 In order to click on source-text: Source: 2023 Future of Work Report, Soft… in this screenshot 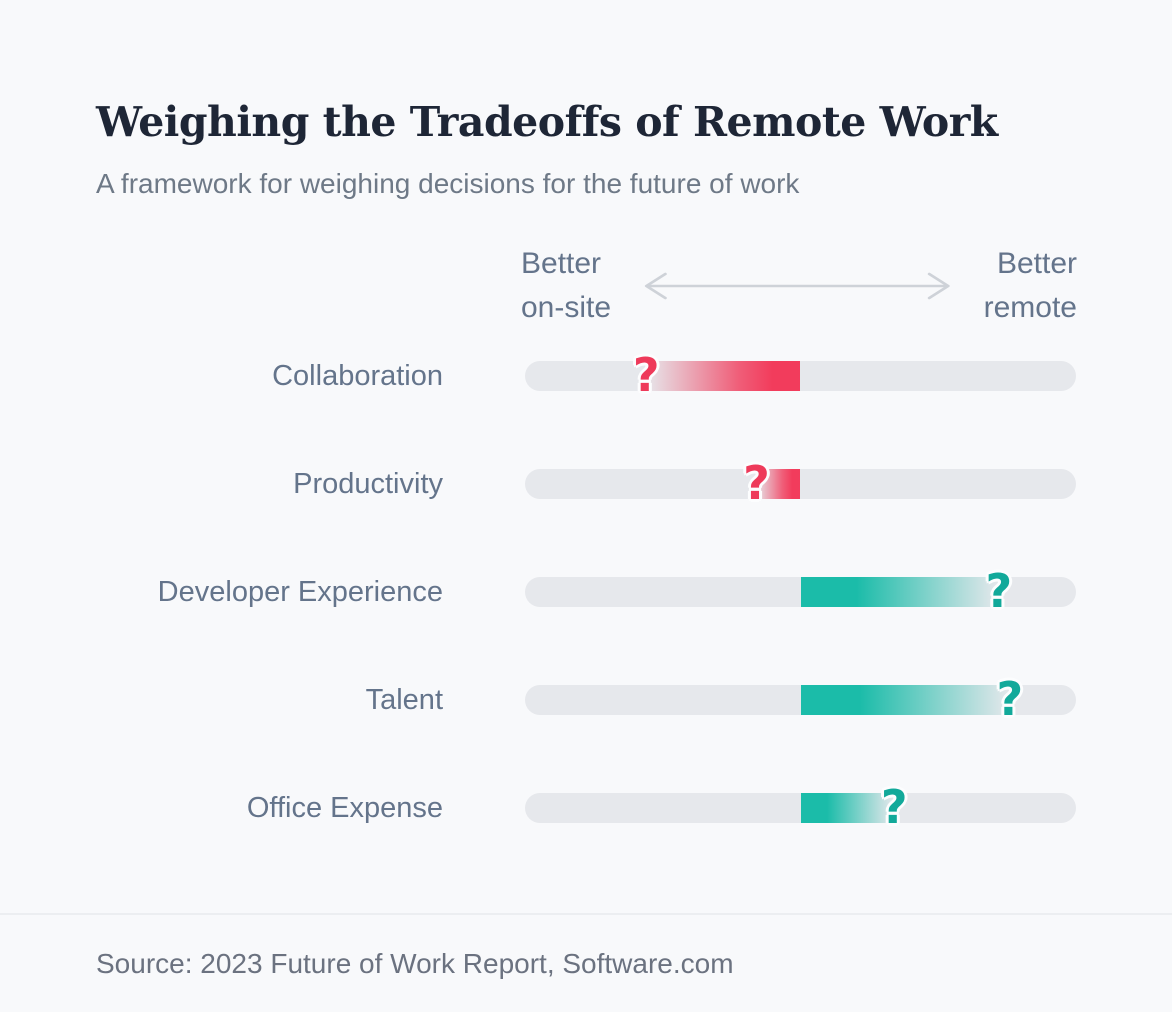, I will do `click(415, 963)`.